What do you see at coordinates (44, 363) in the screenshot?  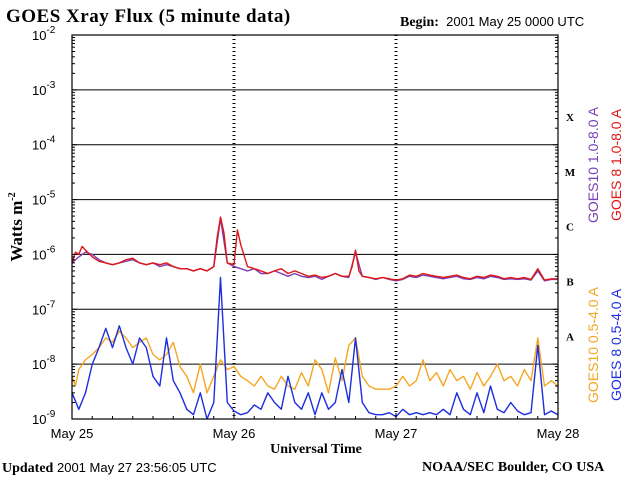 I see `y-tick-label-6: 10⁻⁸` at bounding box center [44, 363].